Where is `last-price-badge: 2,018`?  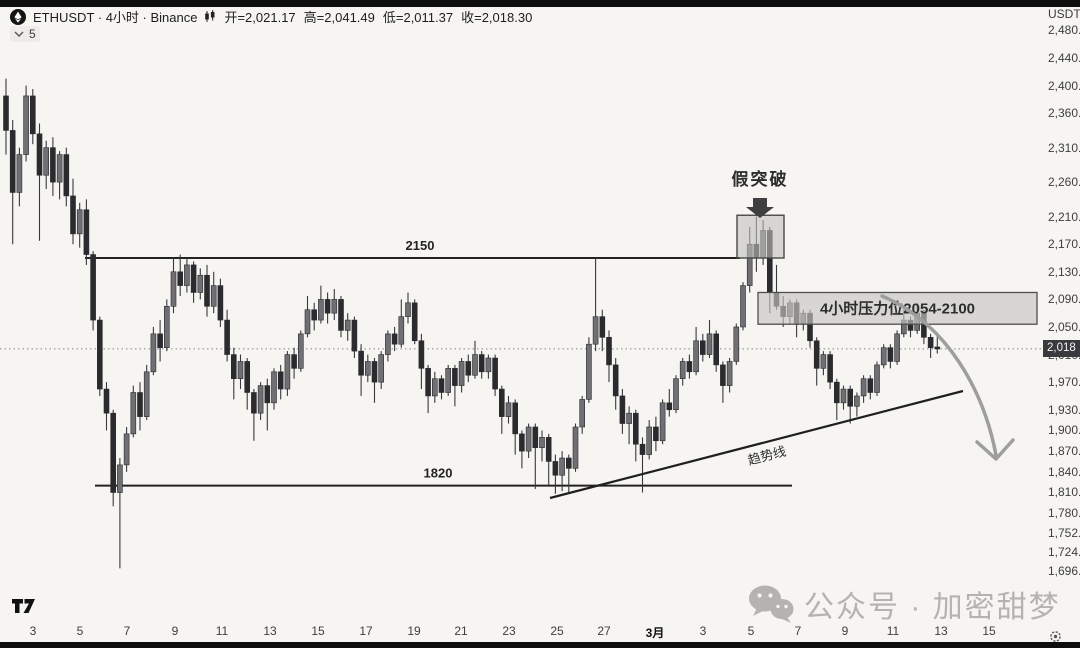 last-price-badge: 2,018 is located at coordinates (1061, 349).